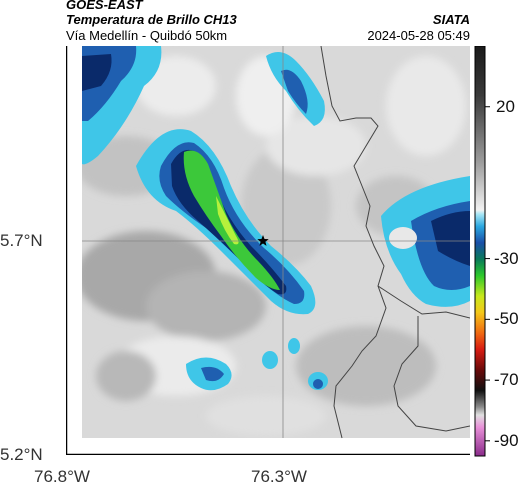 This screenshot has height=491, width=526. Describe the element at coordinates (212, 374) in the screenshot. I see `s-cloud-mid` at that location.